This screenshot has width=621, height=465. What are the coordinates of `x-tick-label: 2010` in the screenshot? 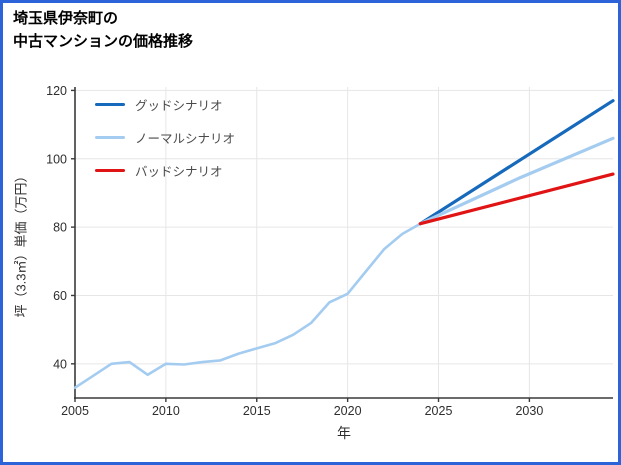 It's located at (166, 411).